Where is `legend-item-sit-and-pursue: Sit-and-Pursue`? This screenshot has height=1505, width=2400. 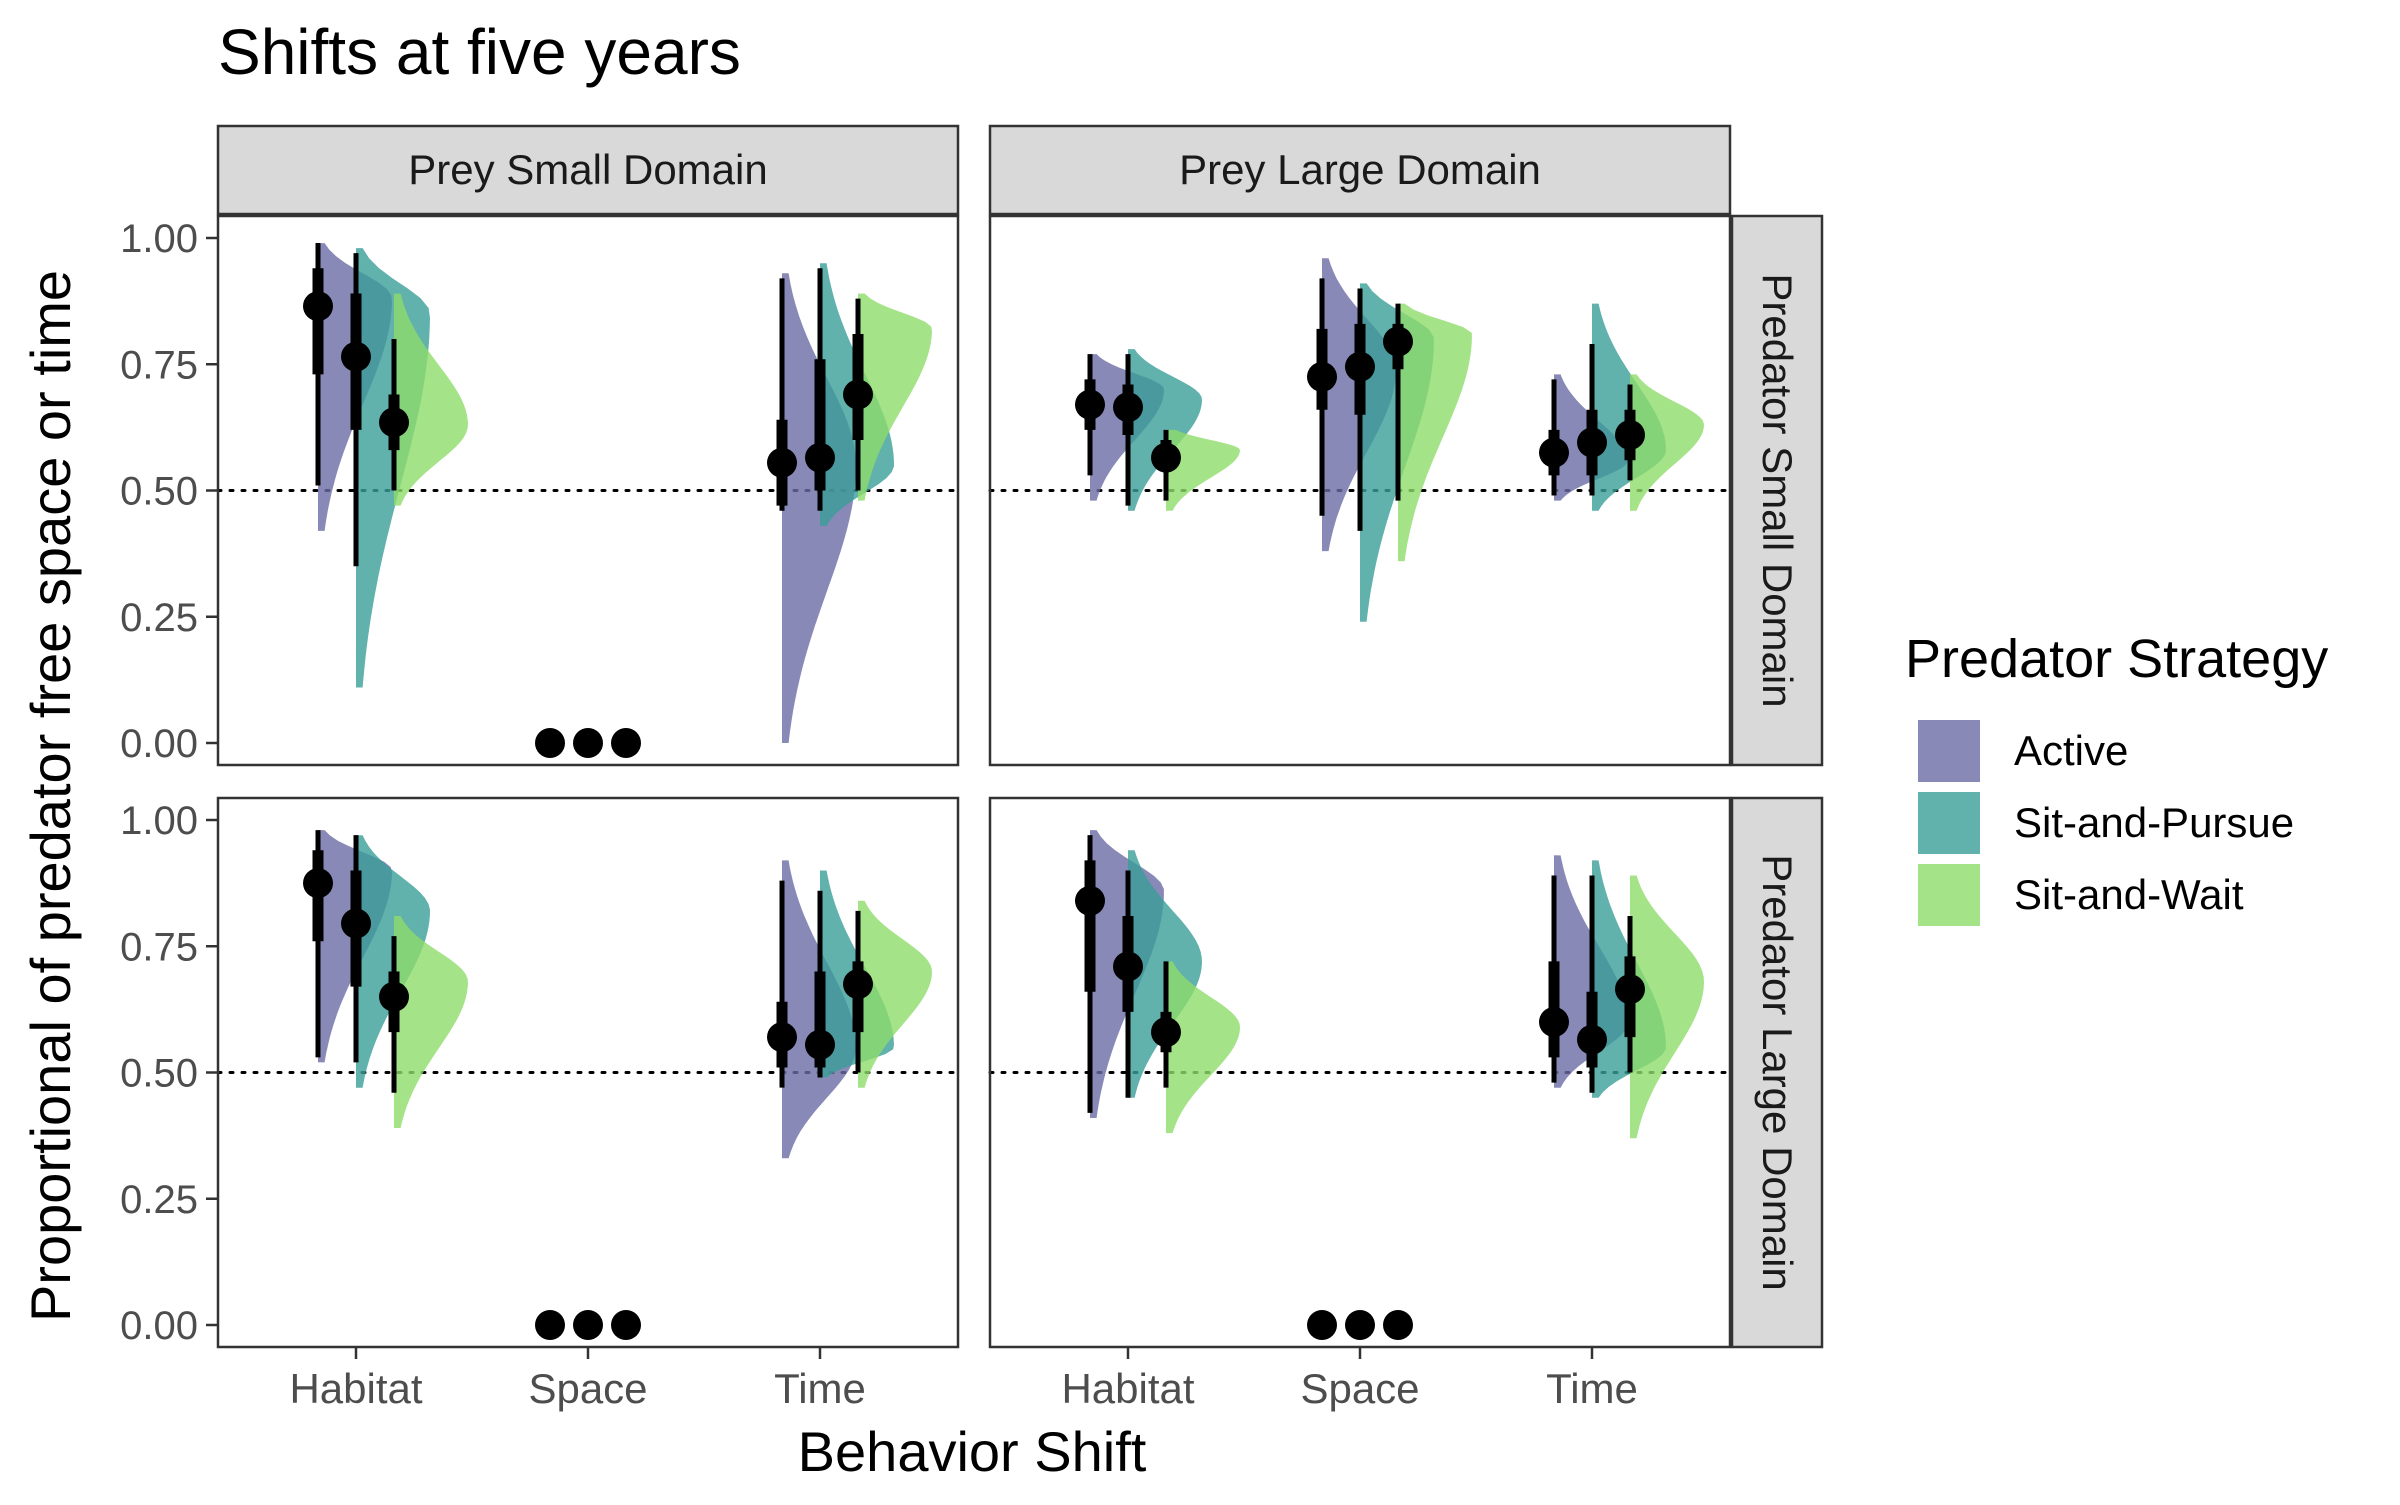 legend-item-sit-and-pursue: Sit-and-Pursue is located at coordinates (2106, 823).